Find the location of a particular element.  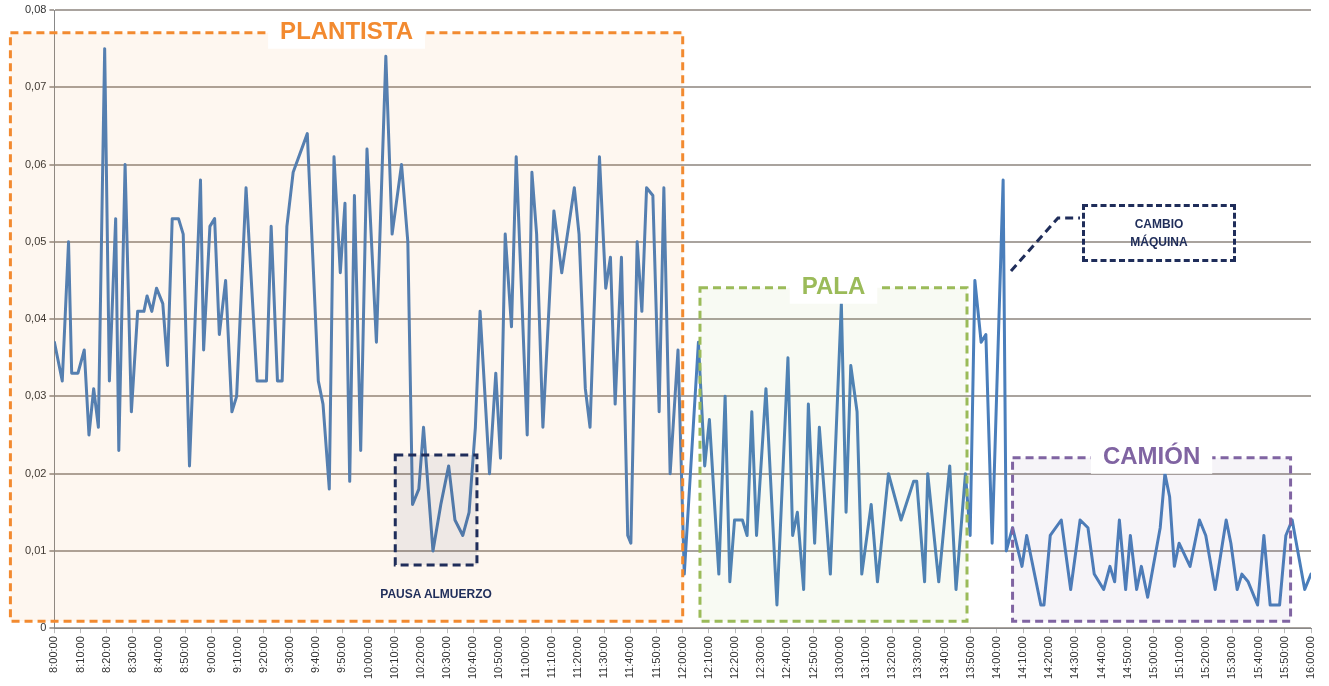

x-tick-label: 14:30:00 is located at coordinates (1074, 658).